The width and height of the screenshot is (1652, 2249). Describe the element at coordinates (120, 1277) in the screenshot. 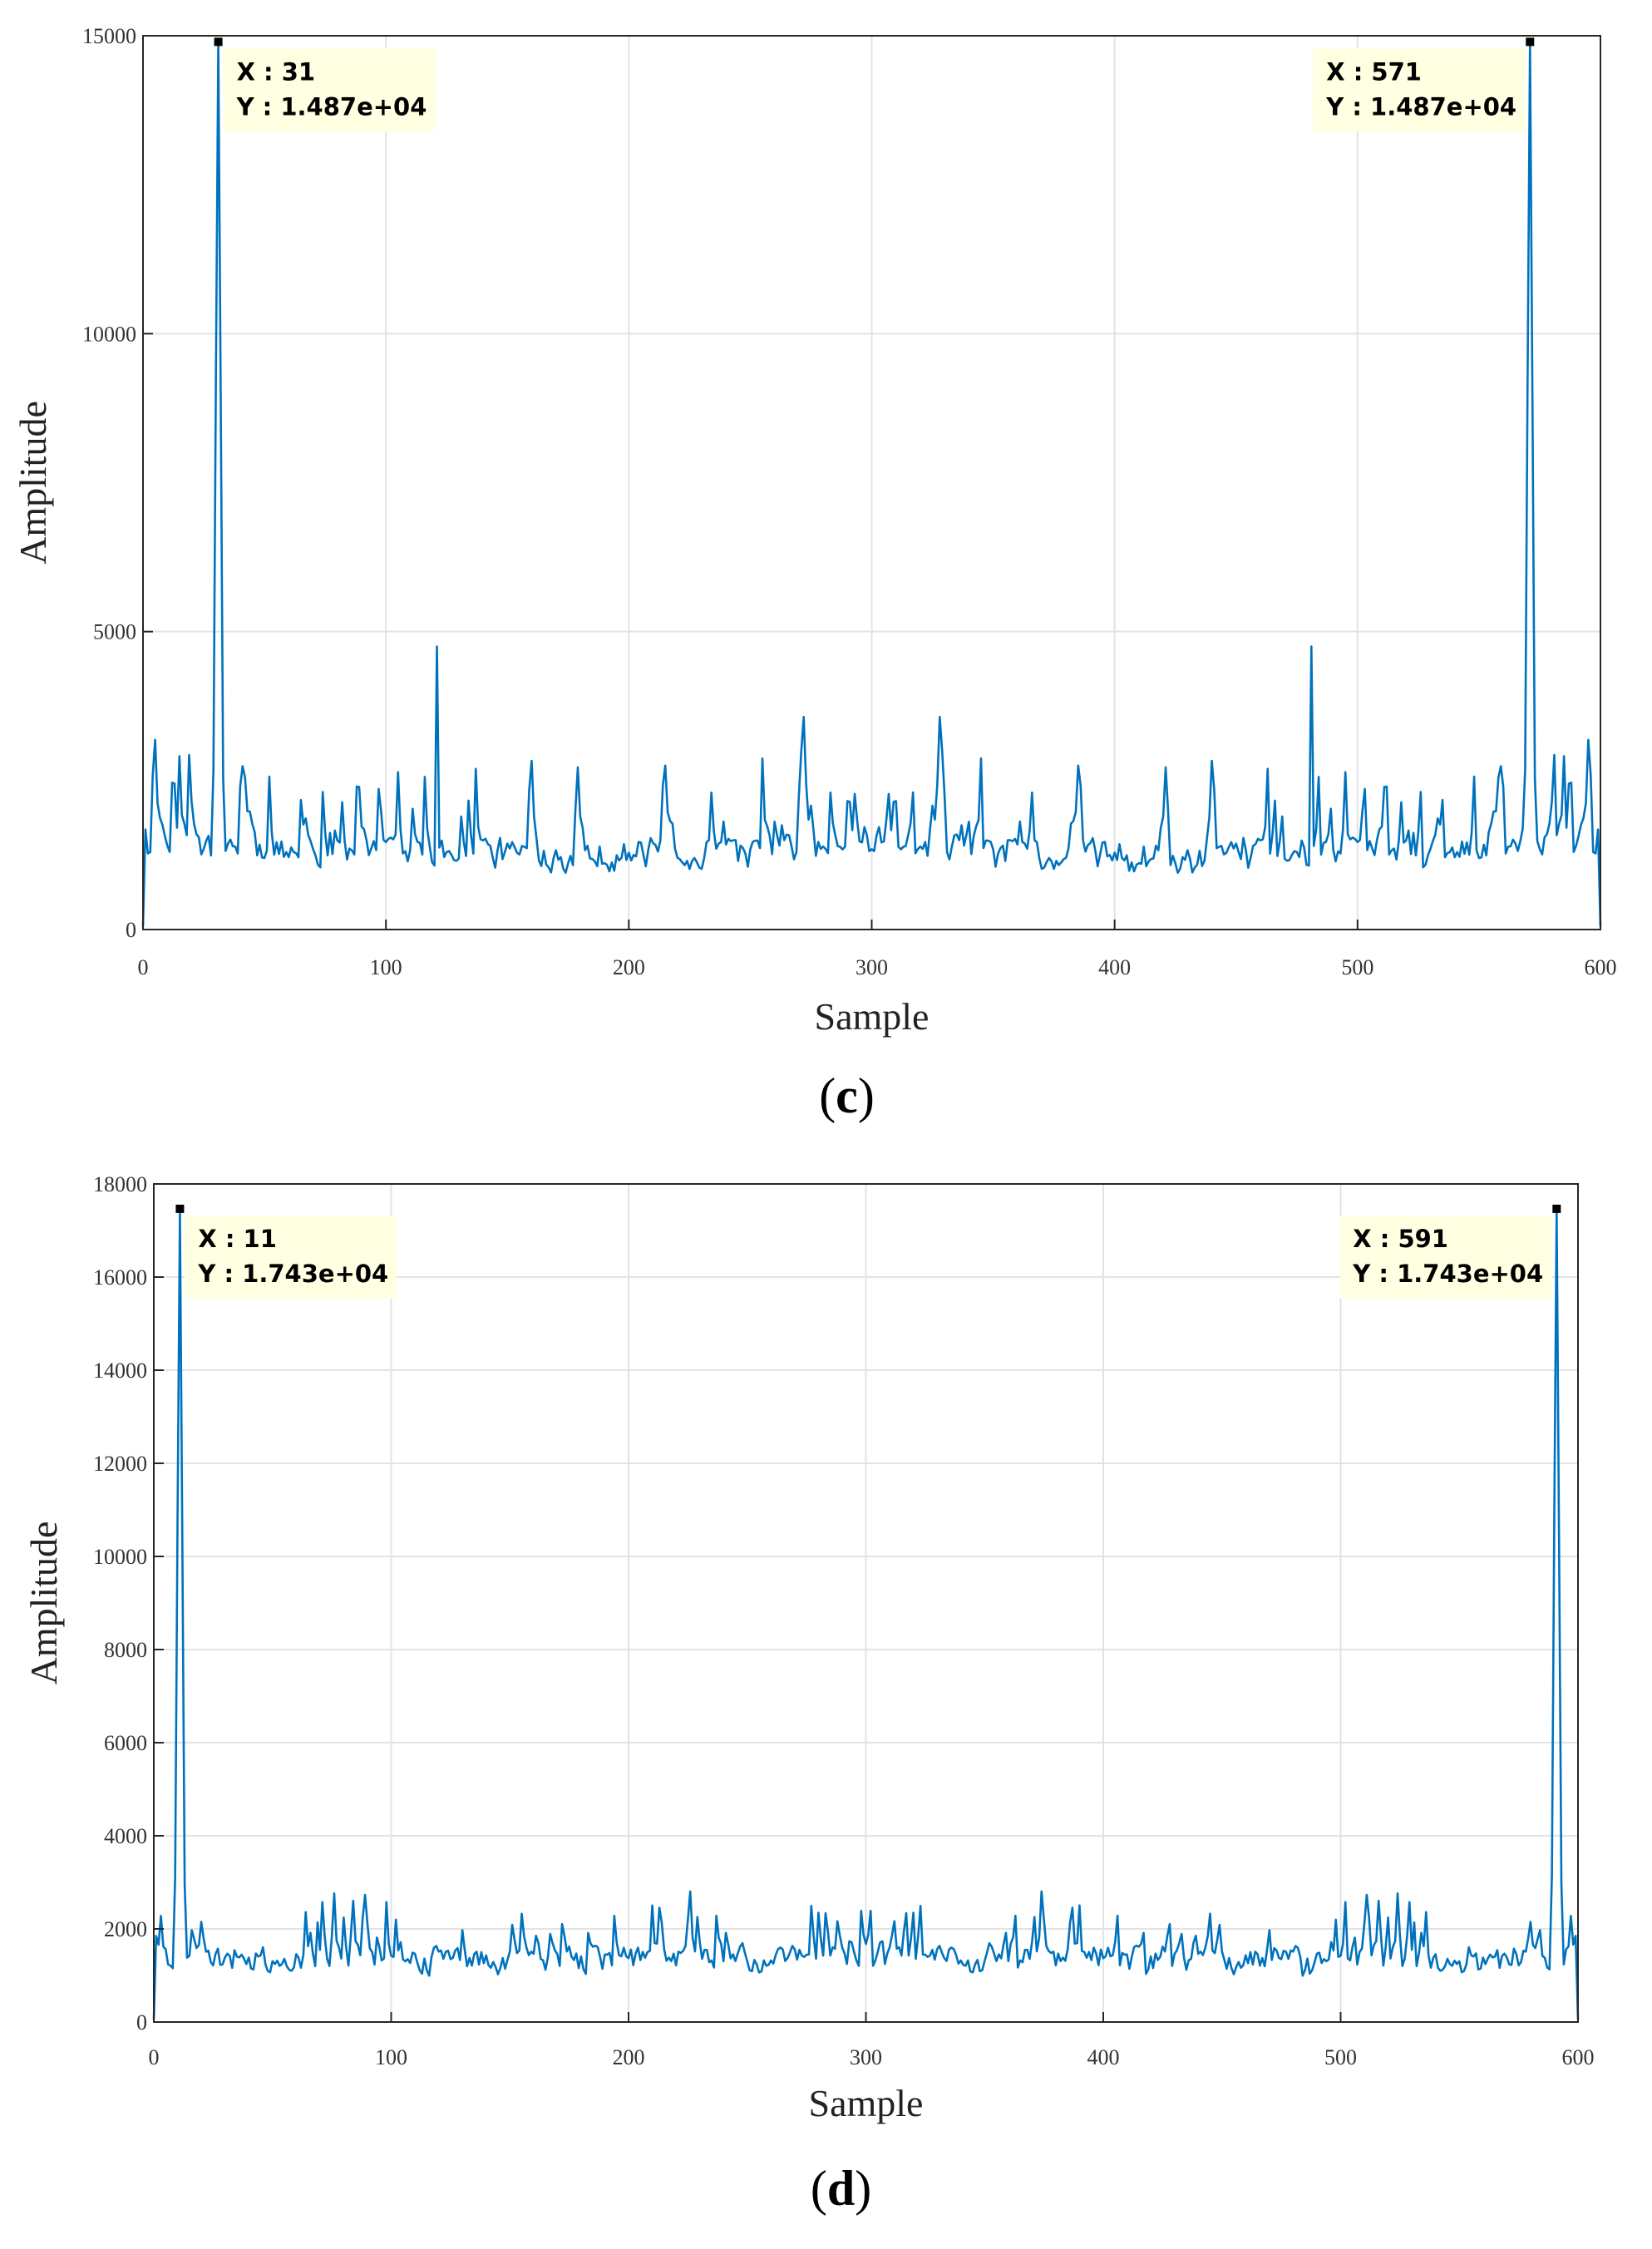

I see `y-tick-label: 16000` at that location.